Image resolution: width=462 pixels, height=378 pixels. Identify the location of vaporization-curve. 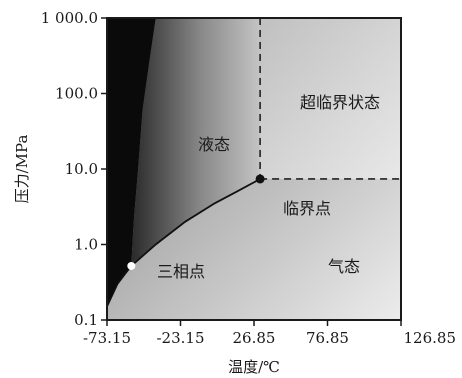
(195, 222).